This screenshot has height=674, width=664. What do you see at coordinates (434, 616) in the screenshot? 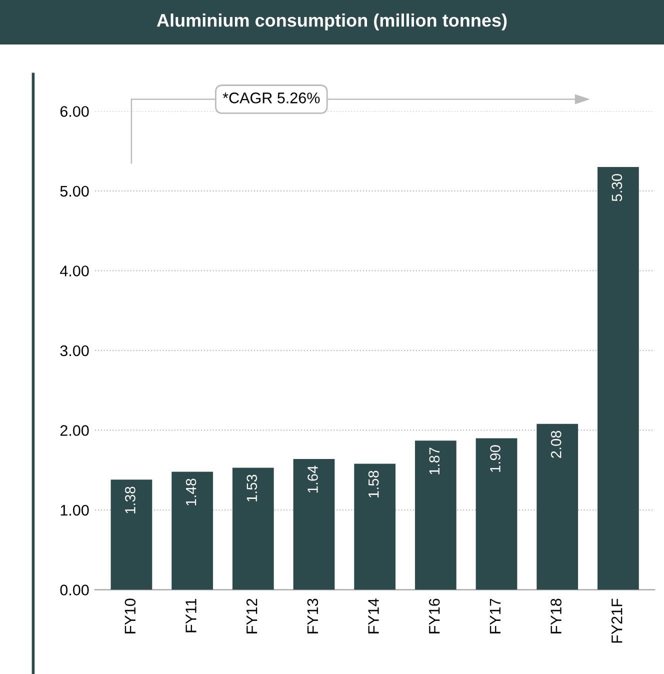
I see `x-tick-label: FY16` at bounding box center [434, 616].